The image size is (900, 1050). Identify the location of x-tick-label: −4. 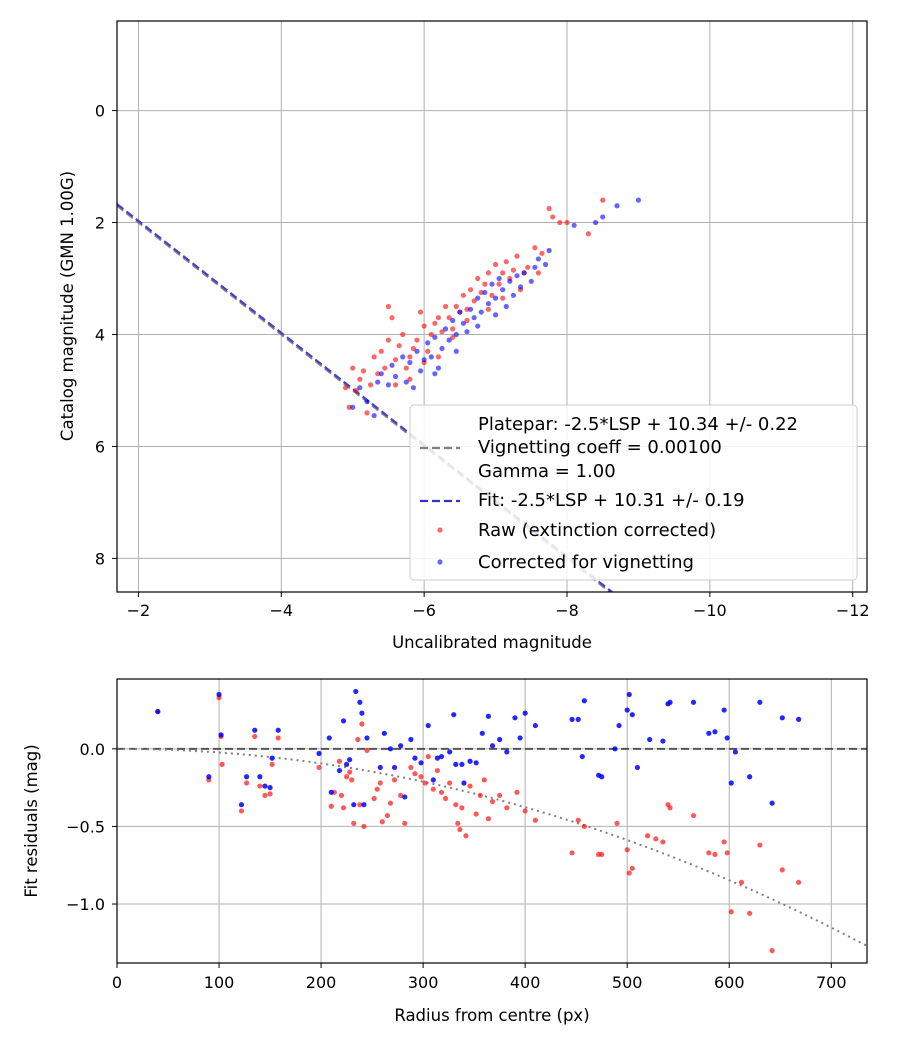
(281, 610).